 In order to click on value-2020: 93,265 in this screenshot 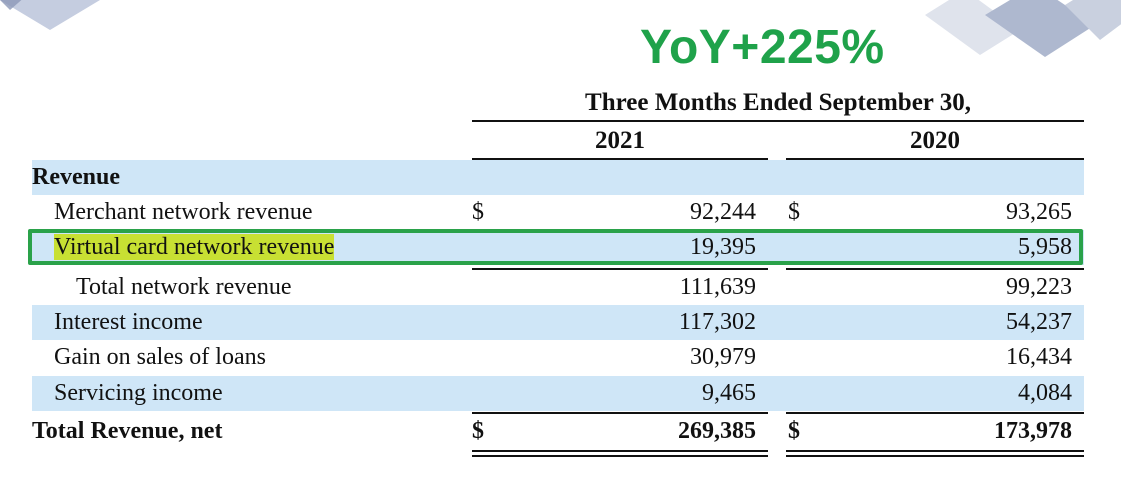, I will do `click(1039, 212)`.